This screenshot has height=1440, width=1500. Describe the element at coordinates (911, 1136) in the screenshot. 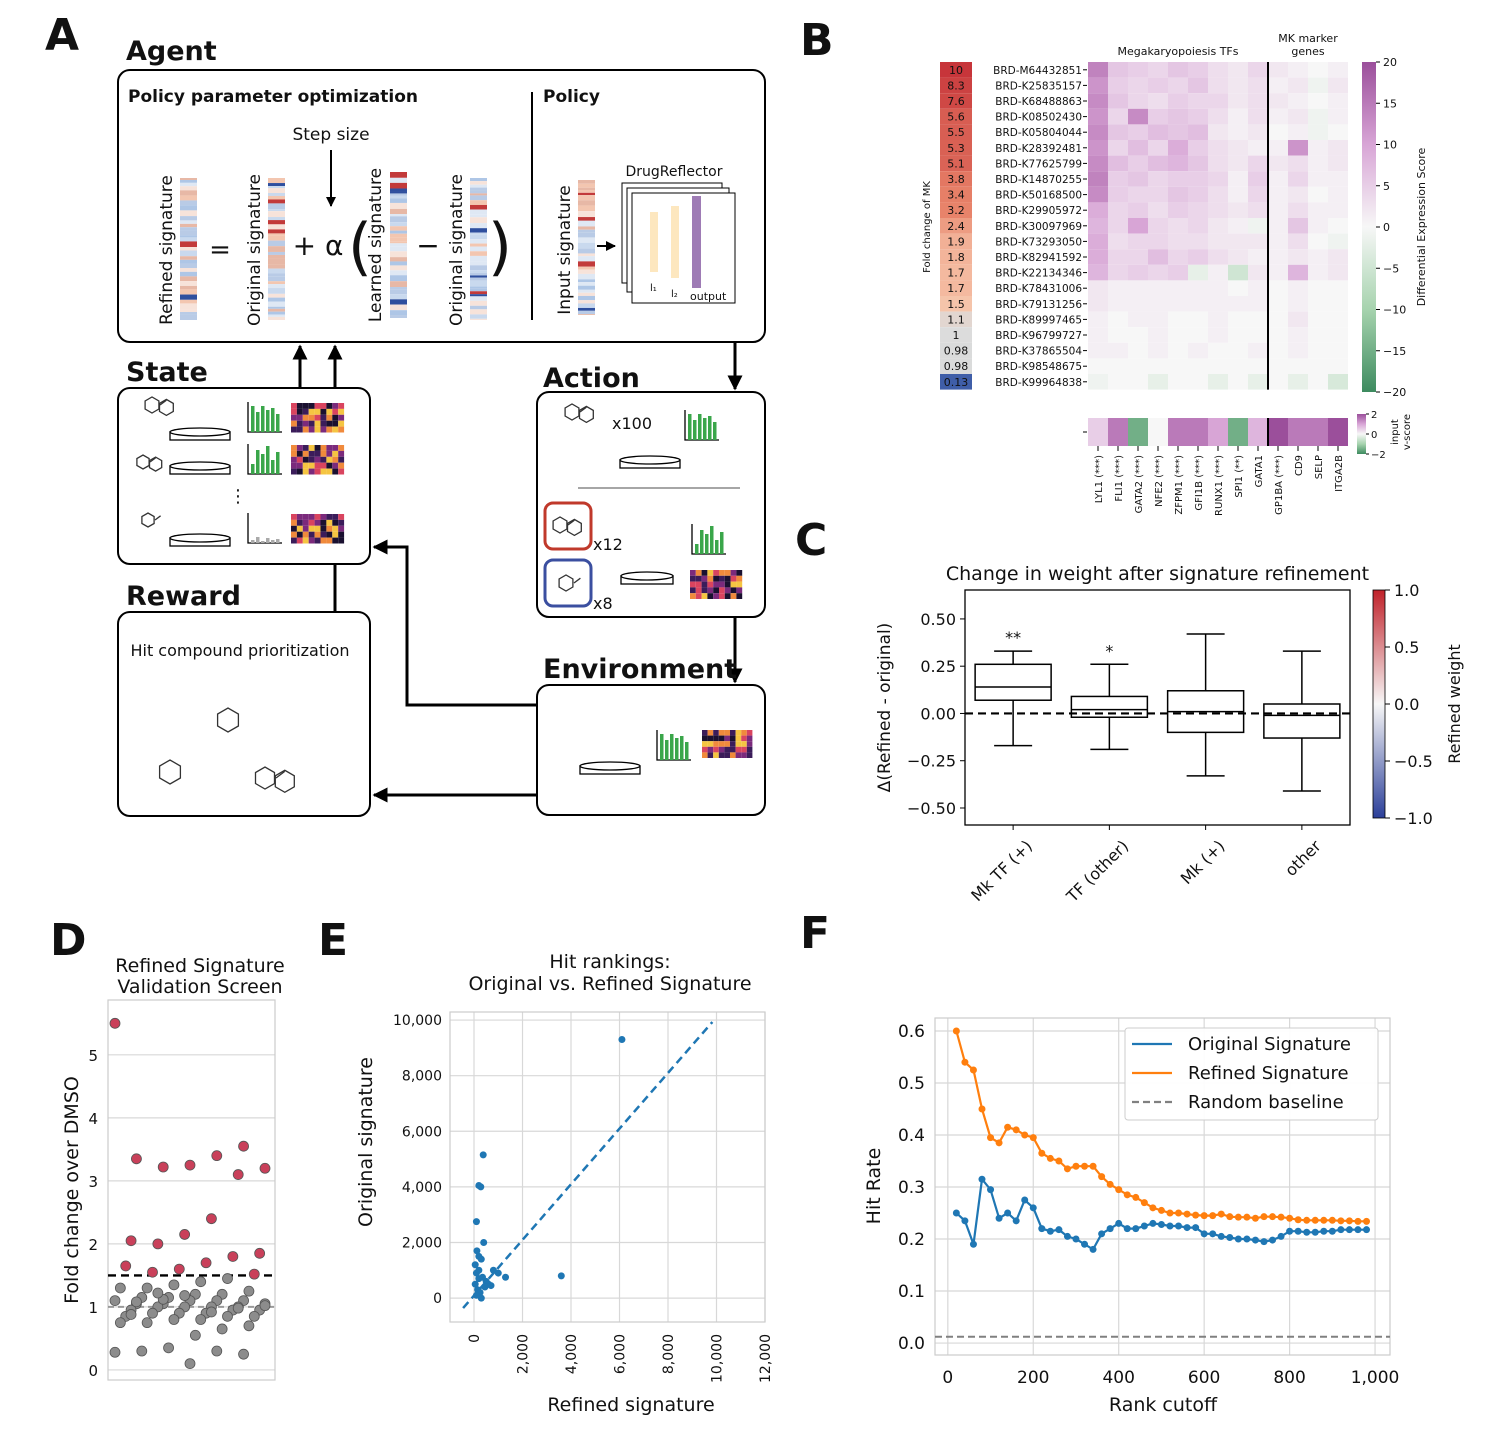

I see `y-tick-label: 0.4` at that location.